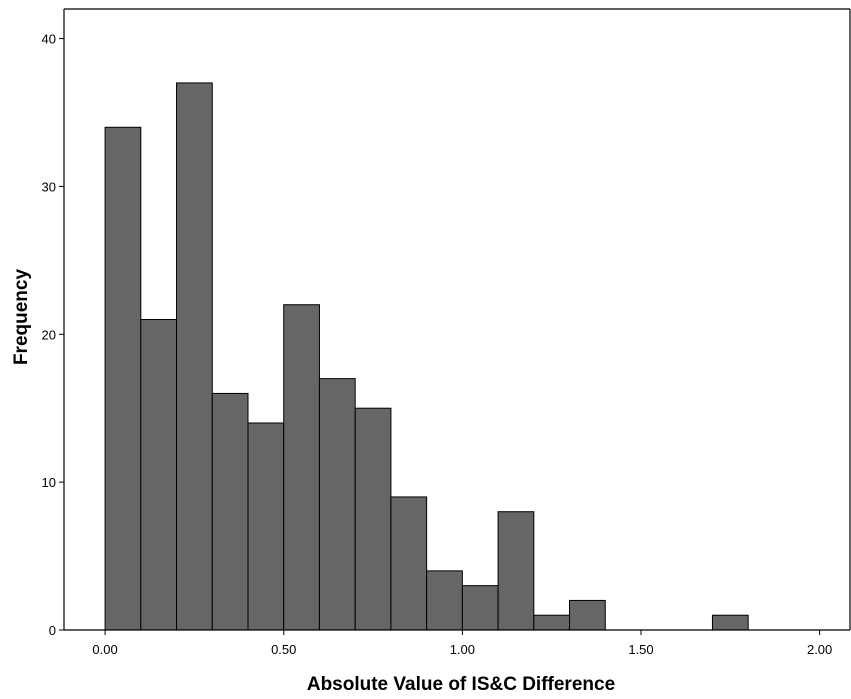 The height and width of the screenshot is (699, 851). Describe the element at coordinates (283, 649) in the screenshot. I see `x-tick-label: 0.50` at that location.